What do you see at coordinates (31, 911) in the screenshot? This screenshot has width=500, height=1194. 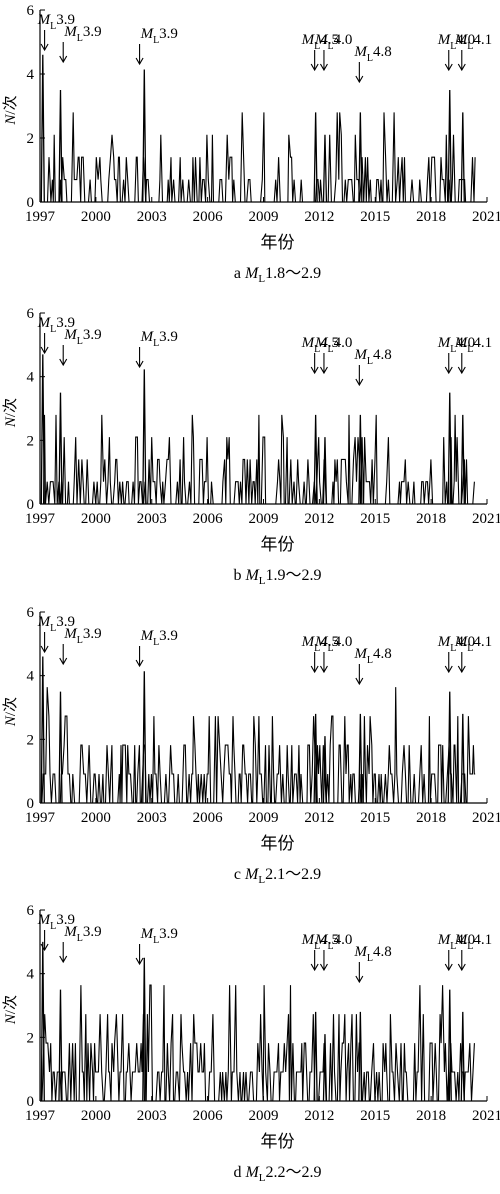 I see `y-tick-label: 6` at bounding box center [31, 911].